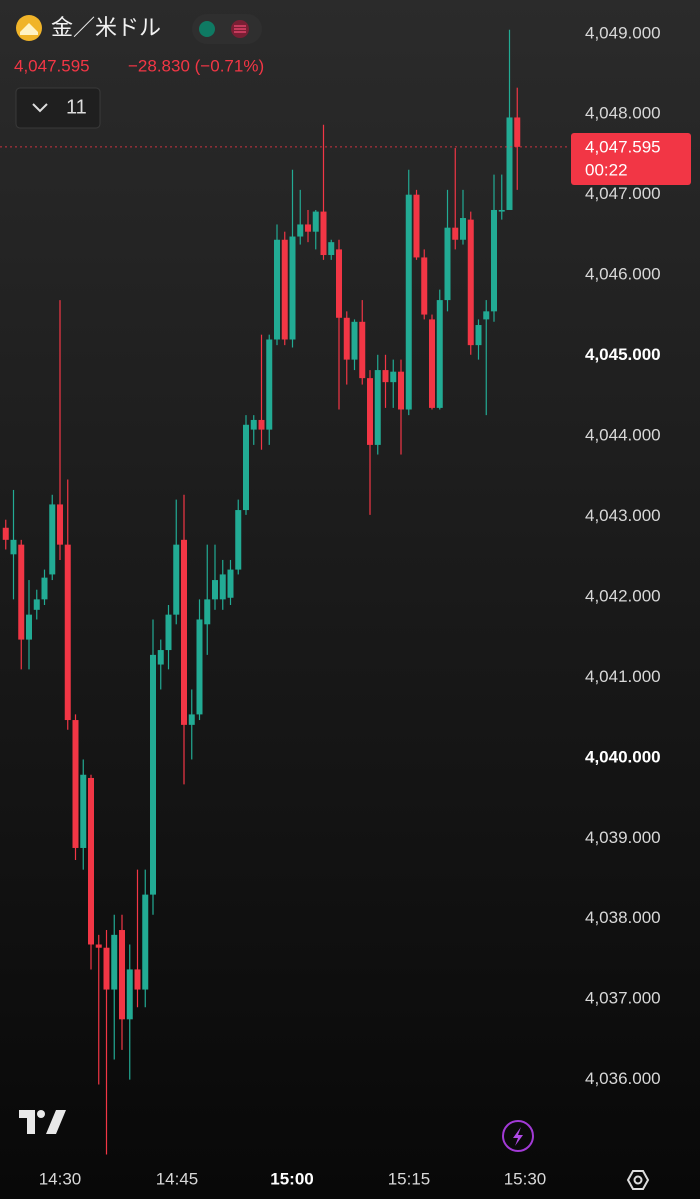 This screenshot has width=700, height=1199. I want to click on y-tick-label: 4,038.000, so click(623, 917).